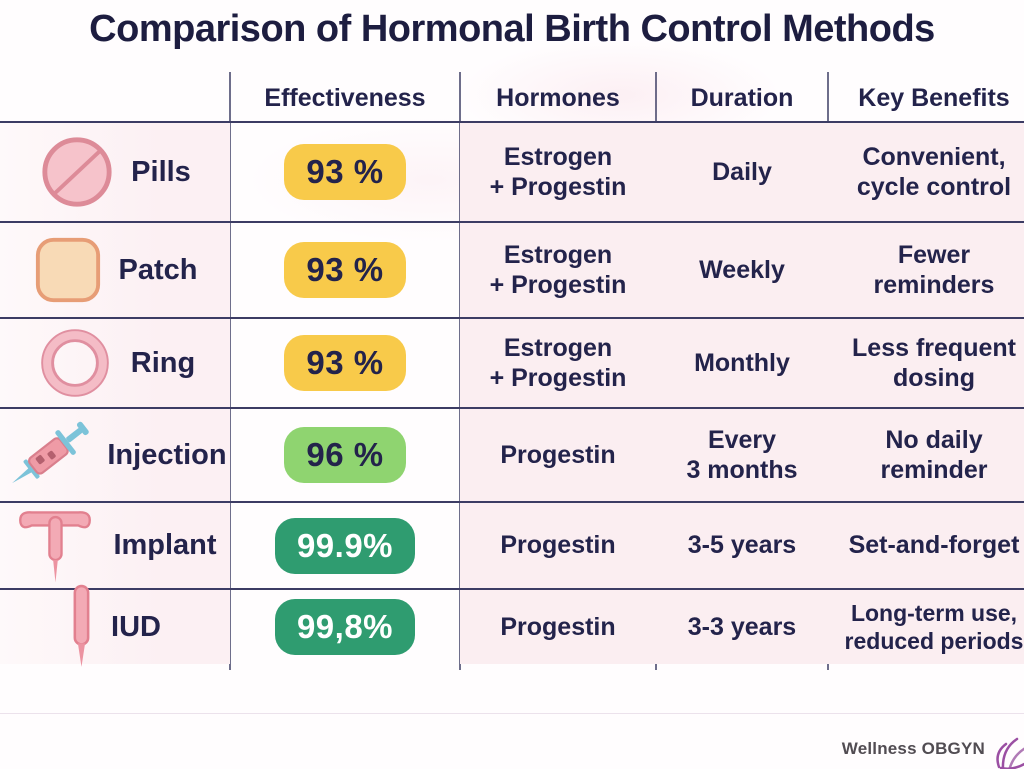  I want to click on effectiveness-cell: 99.9%, so click(345, 545).